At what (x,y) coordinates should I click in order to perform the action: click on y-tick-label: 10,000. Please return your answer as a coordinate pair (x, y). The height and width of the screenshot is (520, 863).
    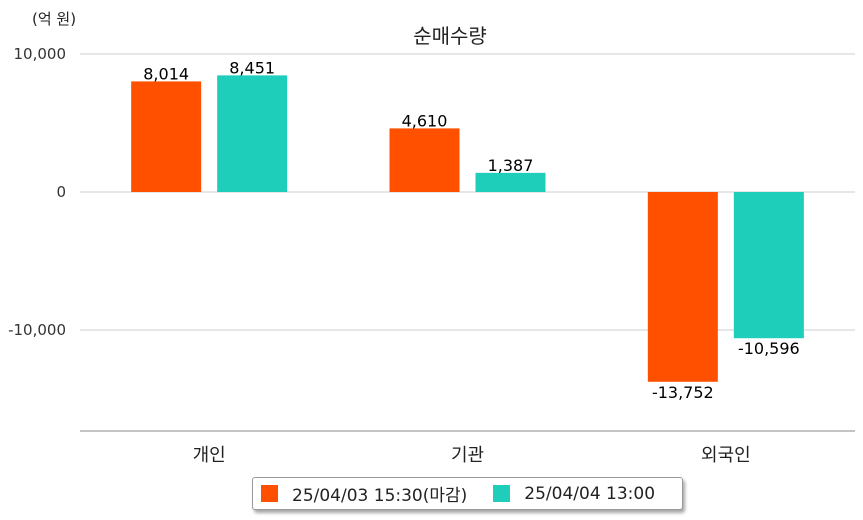
    Looking at the image, I should click on (40, 54).